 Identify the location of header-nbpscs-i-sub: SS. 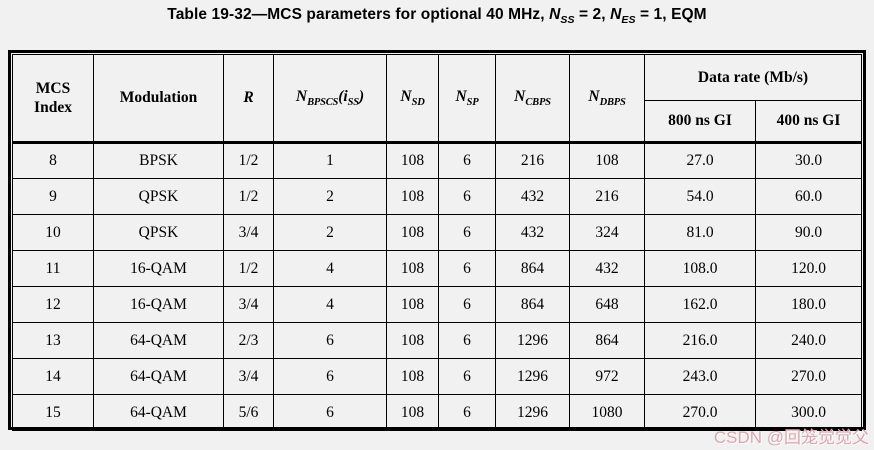
(353, 103).